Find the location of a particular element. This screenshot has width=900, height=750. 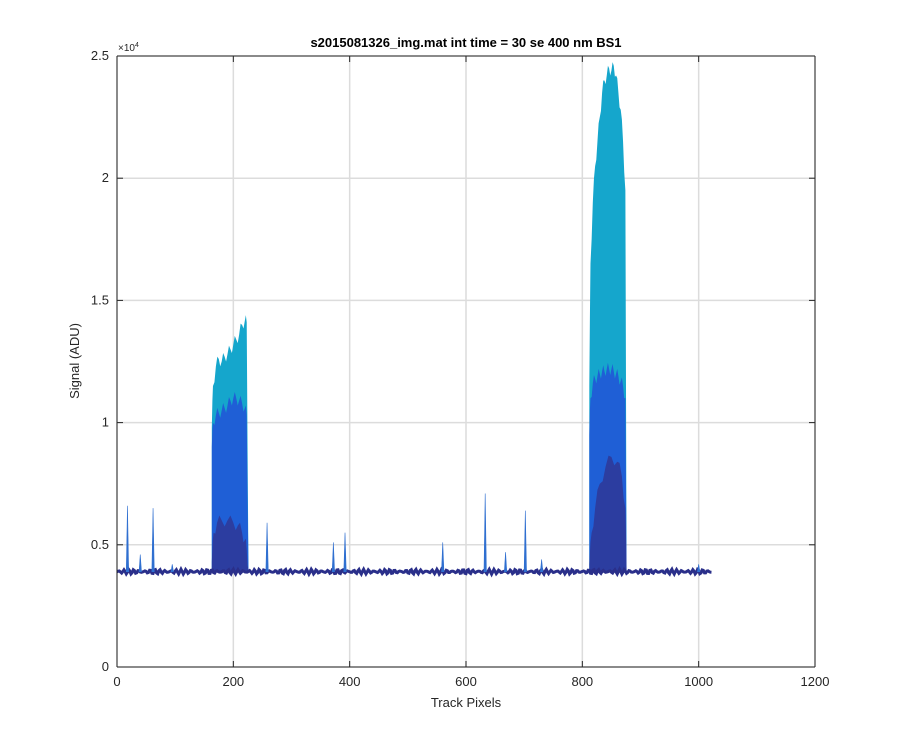

y-tick-label: 0 is located at coordinates (105, 666).